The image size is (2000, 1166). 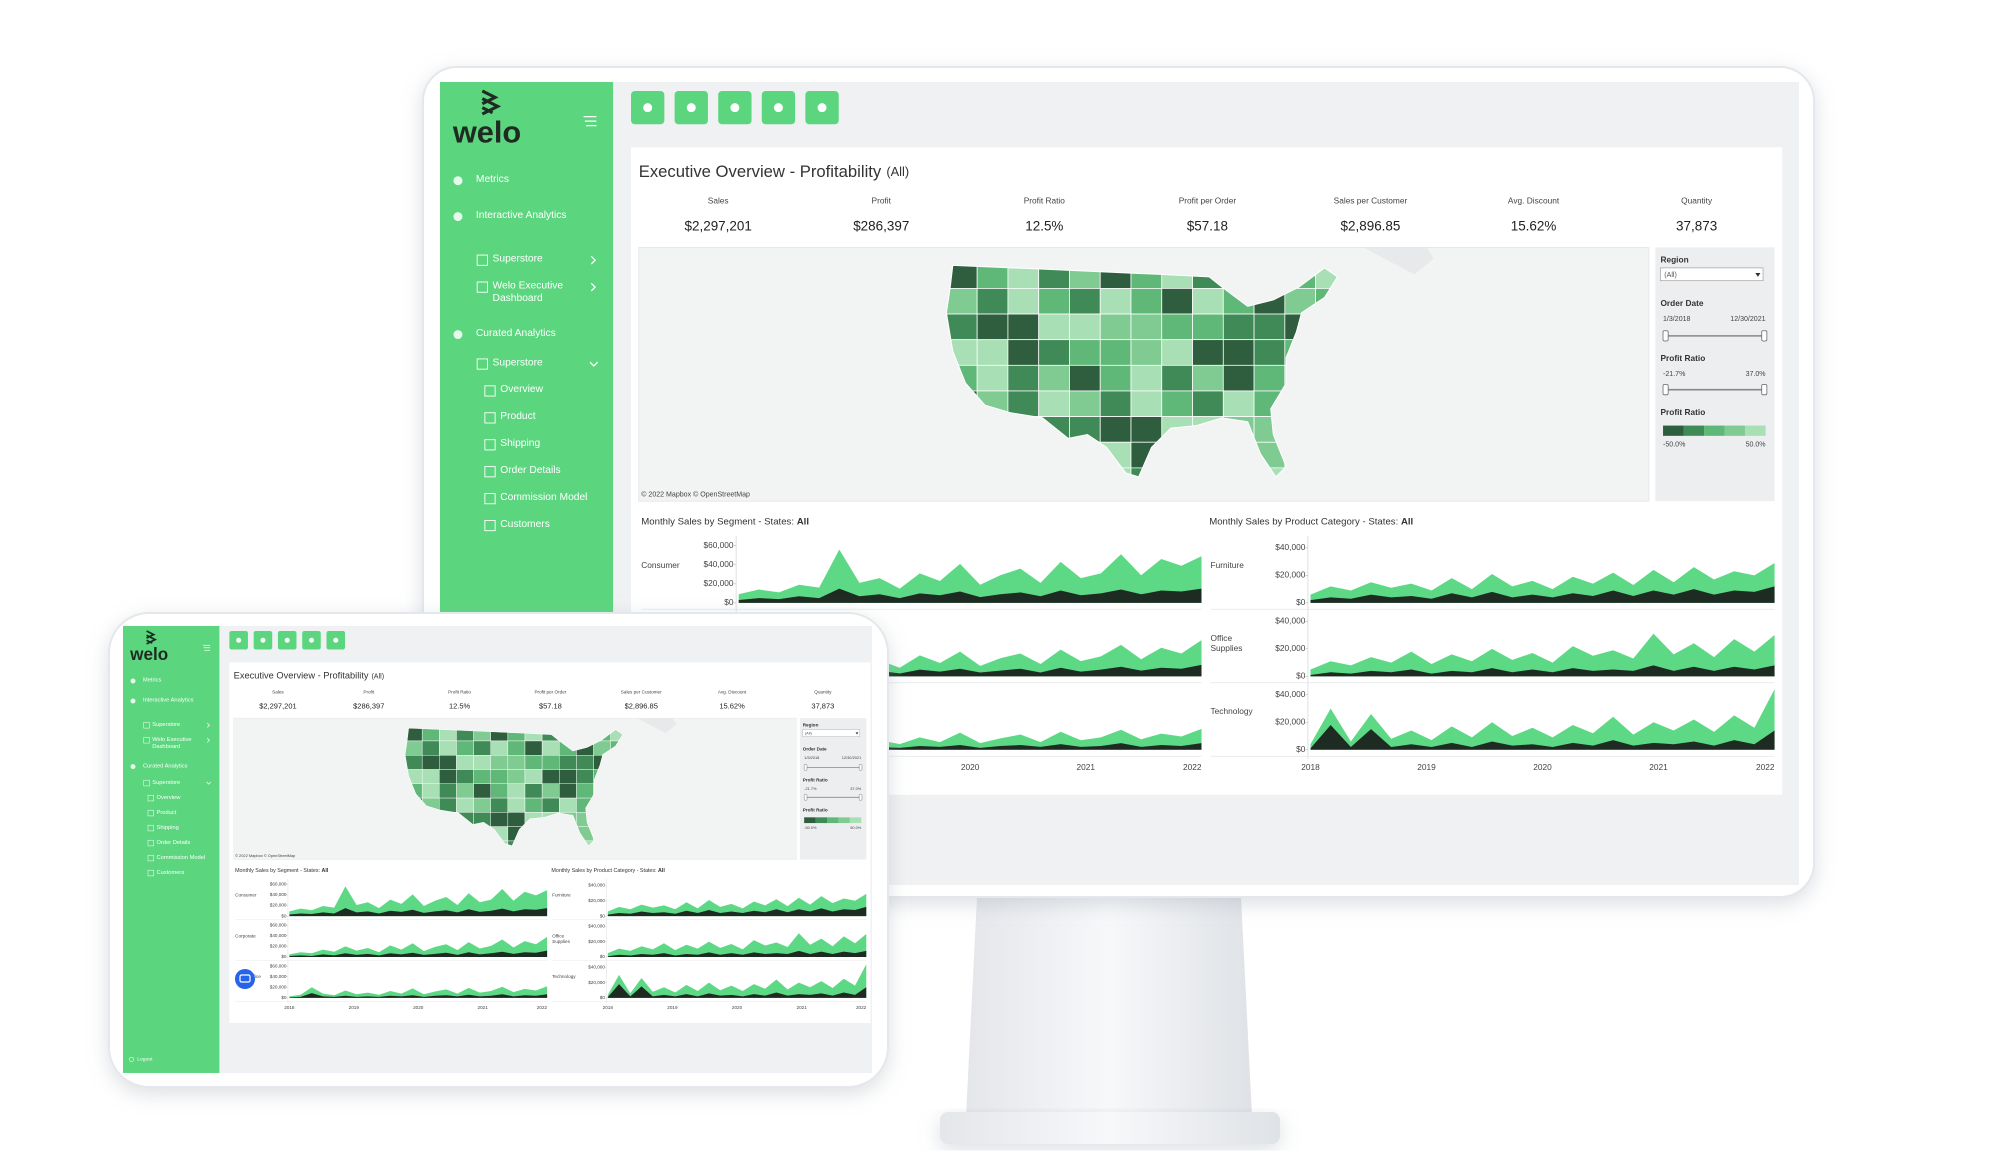 I want to click on legend-min: -50.0%, so click(x=1674, y=445).